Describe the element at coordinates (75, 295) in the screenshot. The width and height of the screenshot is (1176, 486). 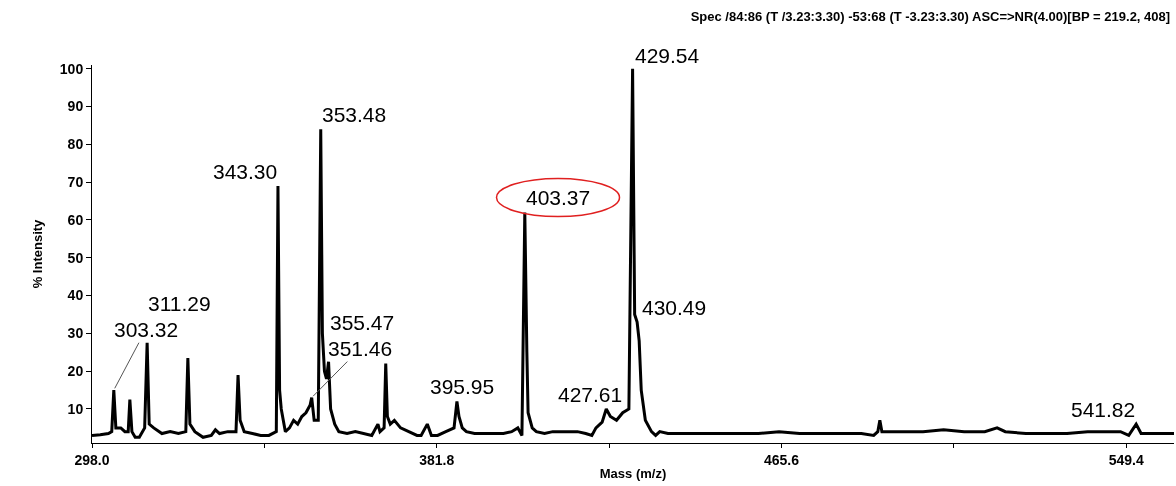
I see `y-tick-label: 40` at that location.